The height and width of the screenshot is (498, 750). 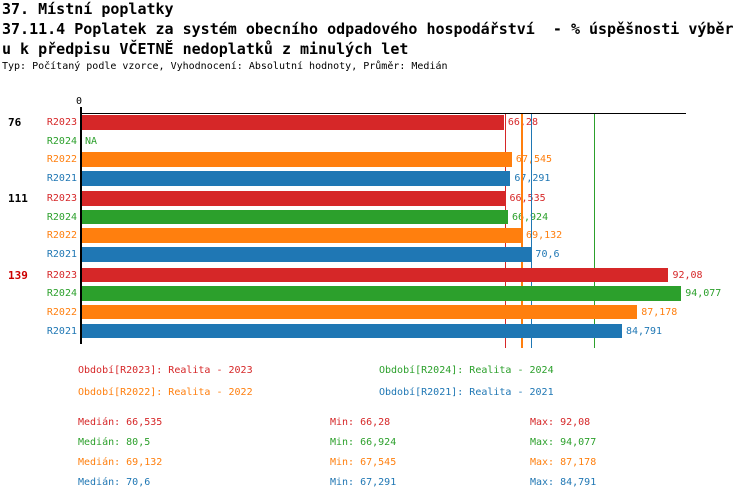 I want to click on legend-item-R2021: Období[R2021]: Realita - 2021, so click(x=466, y=392).